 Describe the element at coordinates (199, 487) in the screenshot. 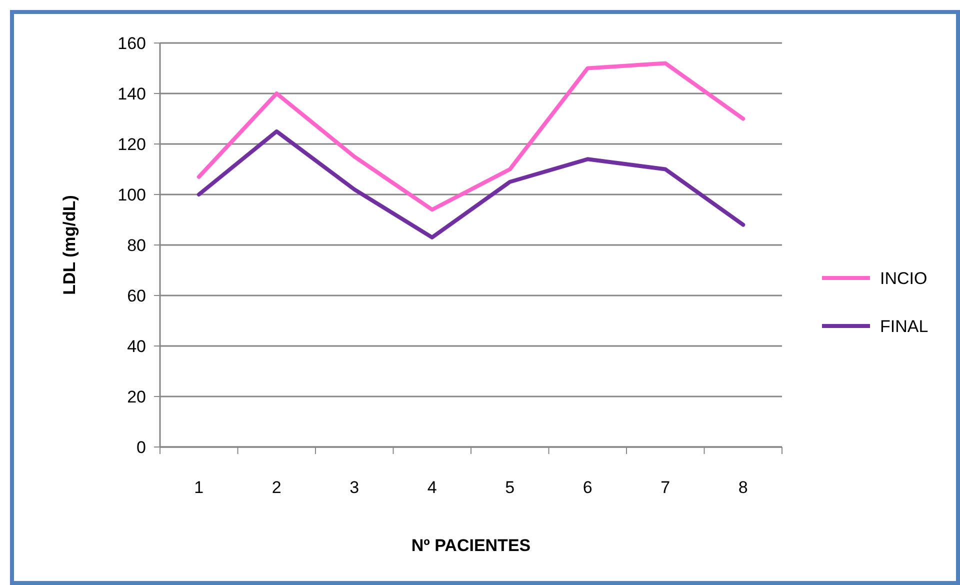

I see `x-tick-label: 1` at that location.